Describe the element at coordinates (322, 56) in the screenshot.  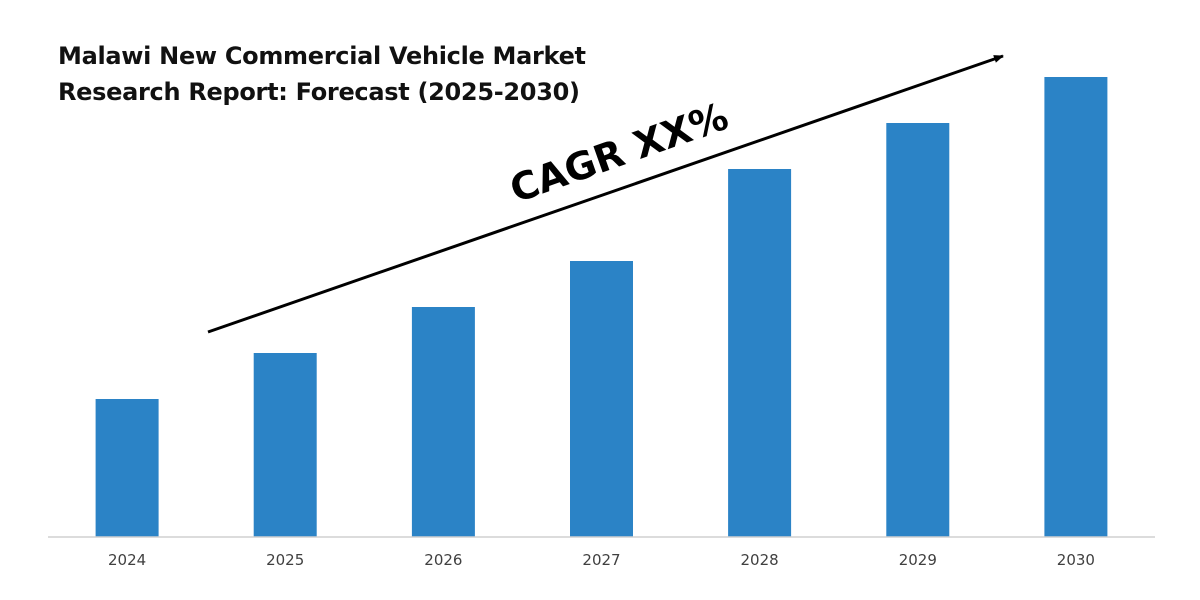
I see `chart-title-line-1: Malawi New Commercial Vehicle Market` at that location.